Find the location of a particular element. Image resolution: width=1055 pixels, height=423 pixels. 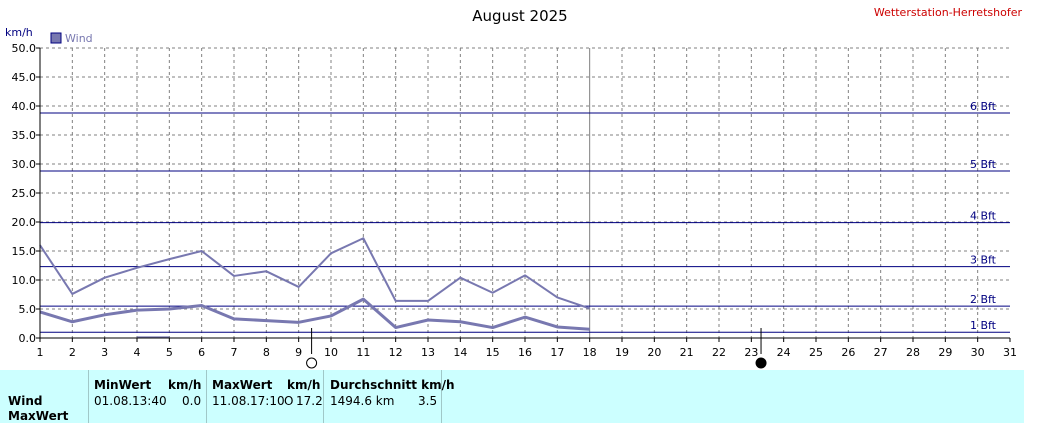

moon-markers is located at coordinates (536, 348).